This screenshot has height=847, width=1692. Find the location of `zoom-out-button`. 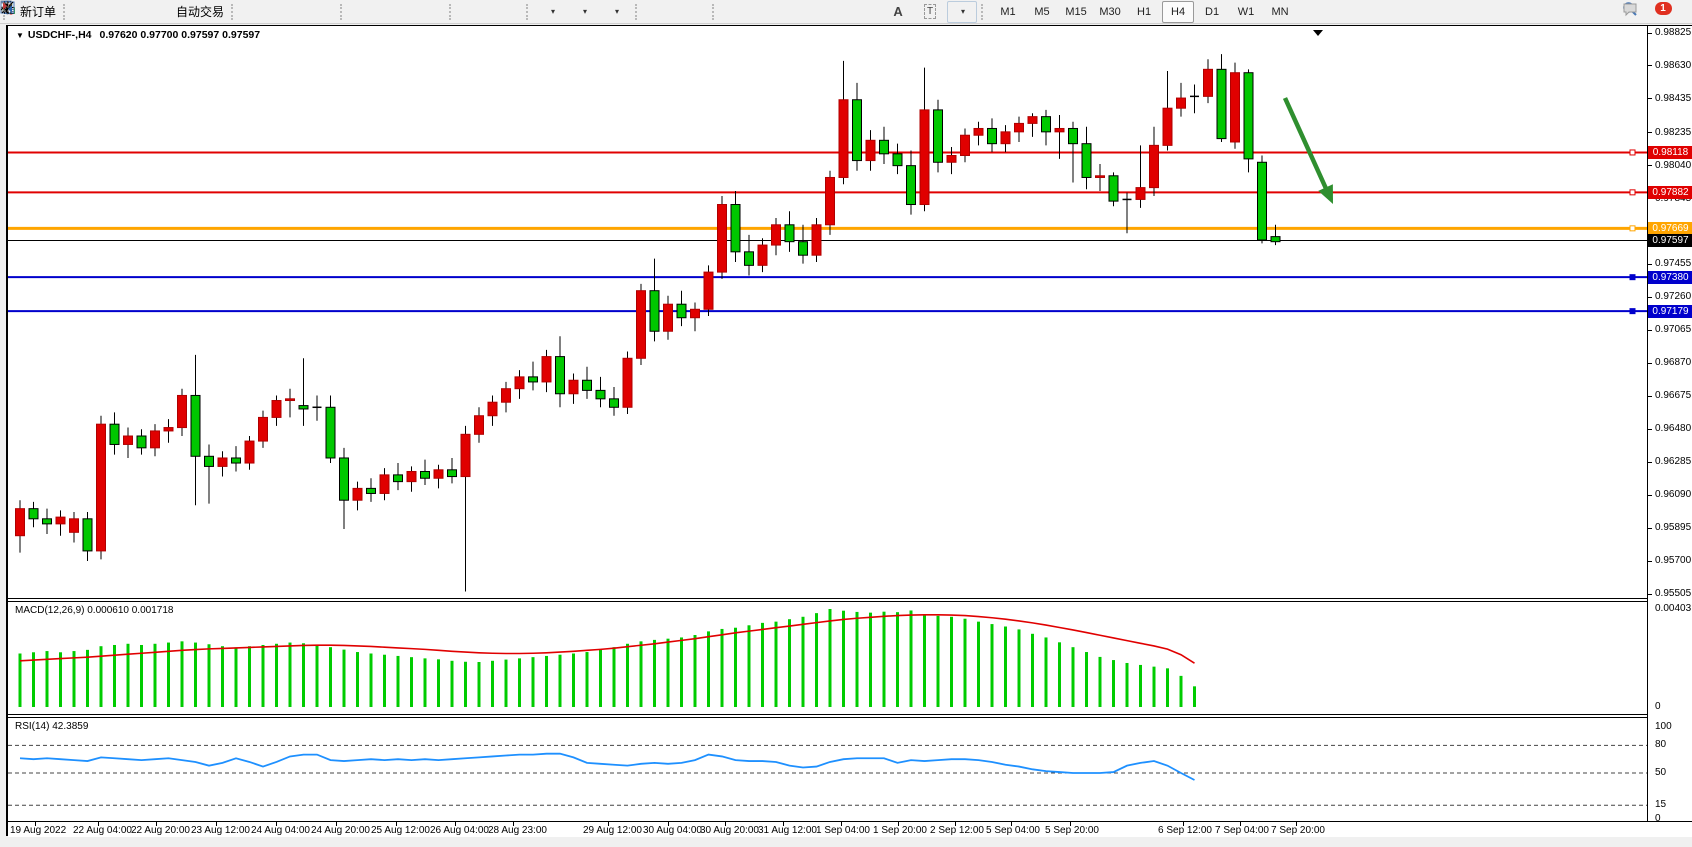

zoom-out-button is located at coordinates (206, 11).